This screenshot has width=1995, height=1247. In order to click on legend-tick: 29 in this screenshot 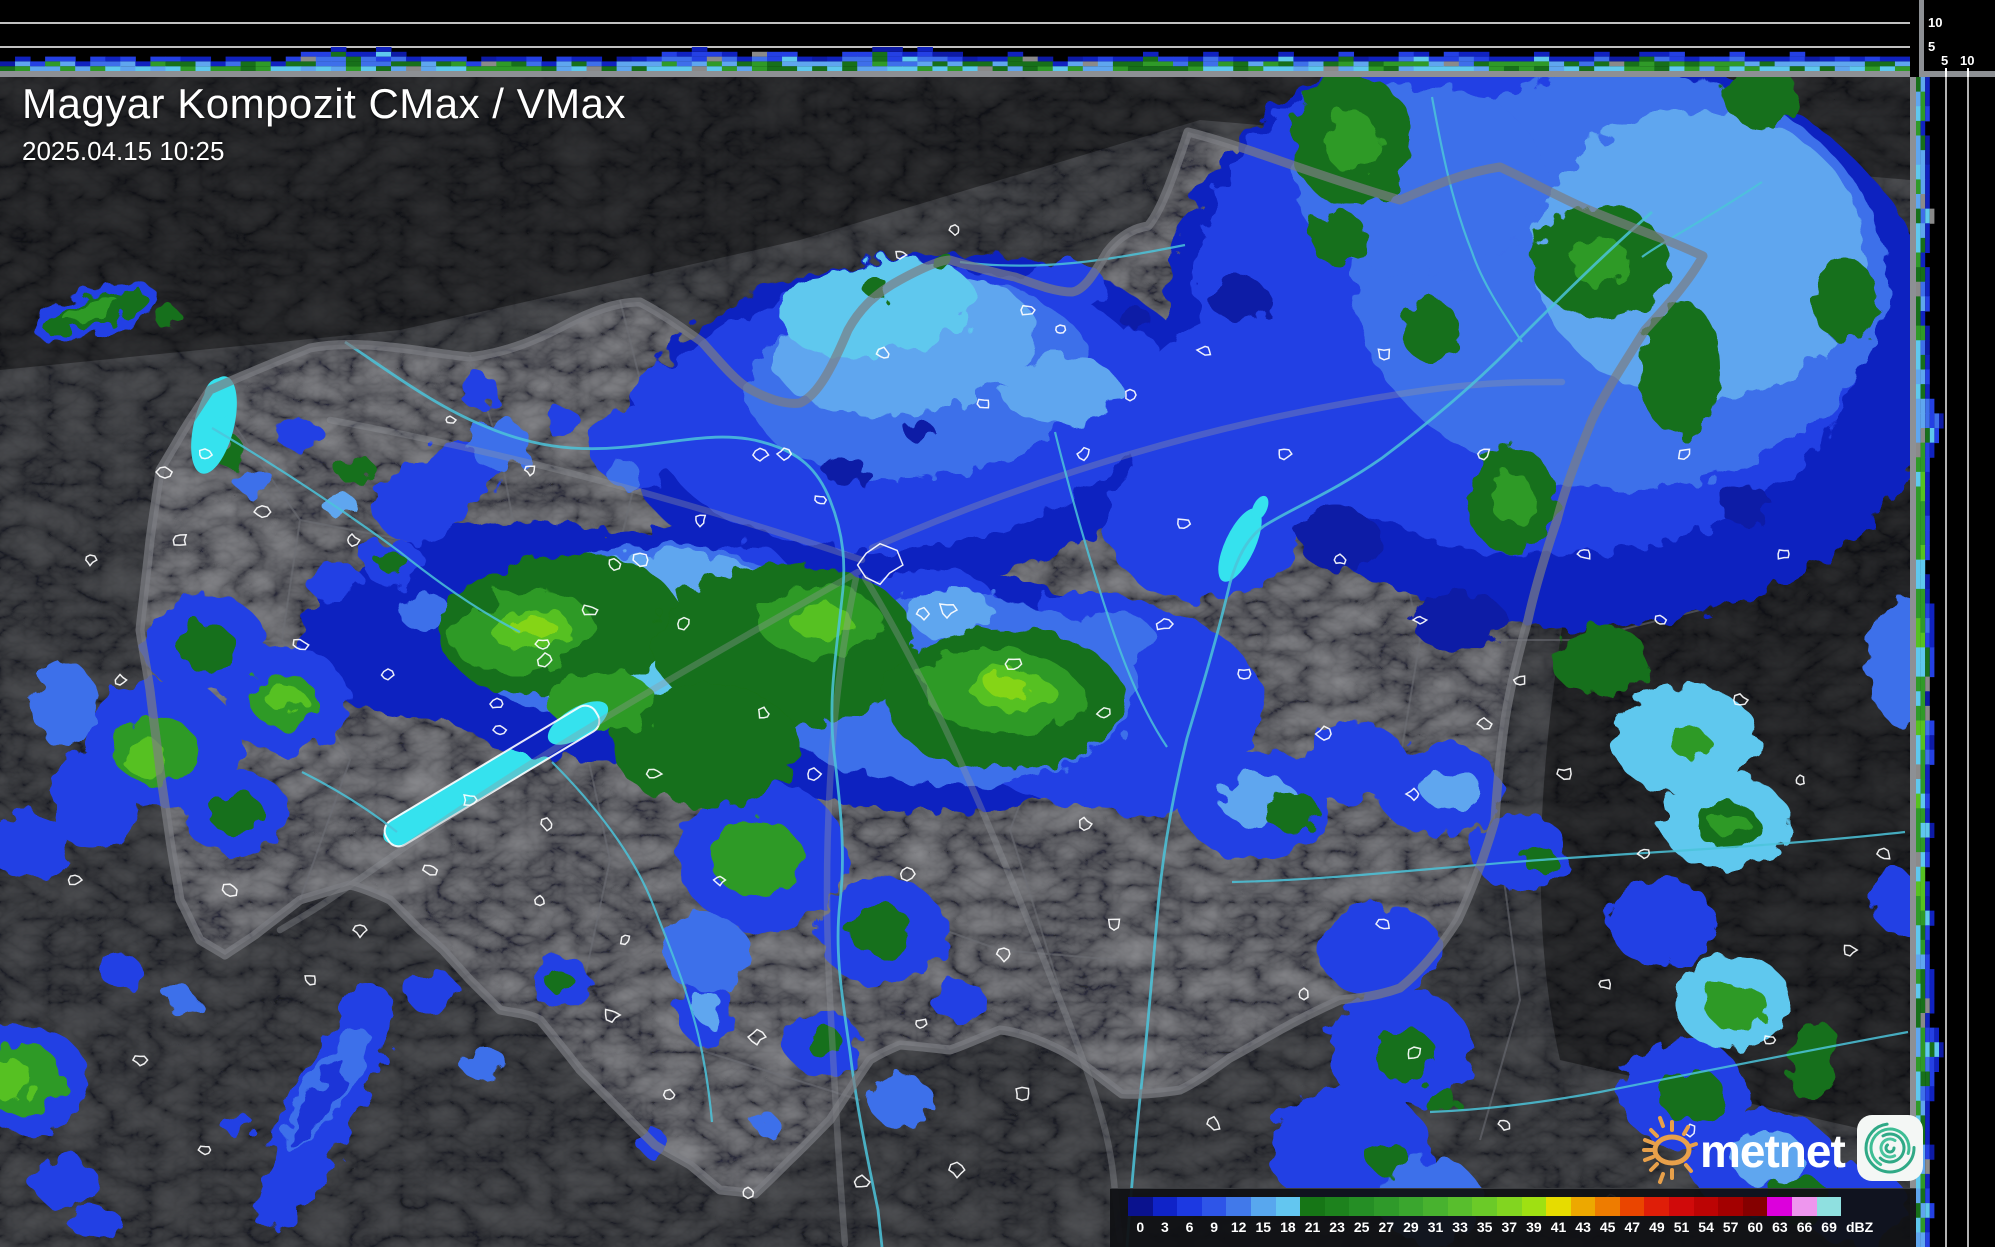, I will do `click(1411, 1227)`.